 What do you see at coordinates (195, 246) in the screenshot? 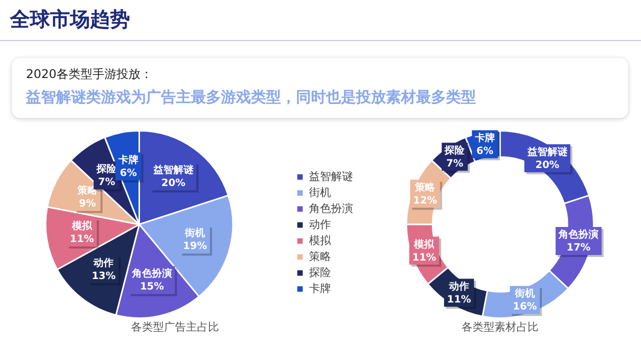
I see `data-label: 19%` at bounding box center [195, 246].